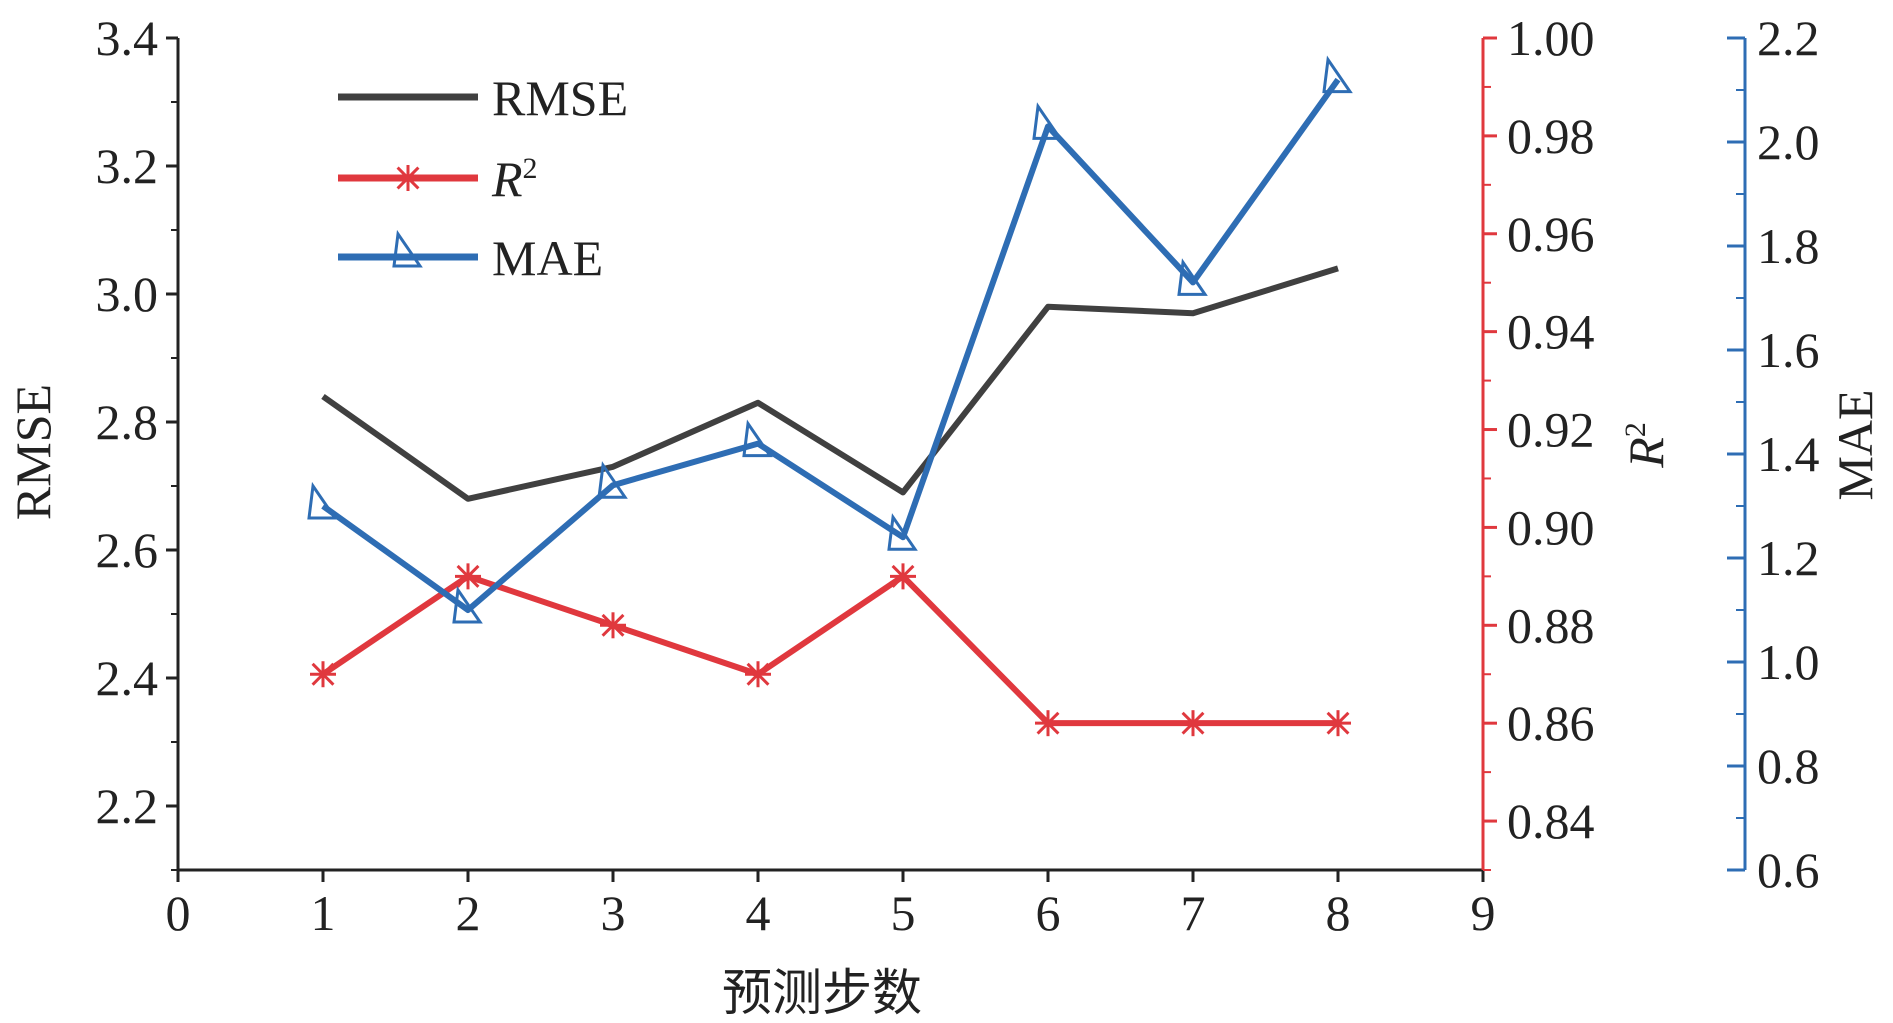 This screenshot has width=1893, height=1023. I want to click on right2-tick-label-1: 0.8, so click(1788, 766).